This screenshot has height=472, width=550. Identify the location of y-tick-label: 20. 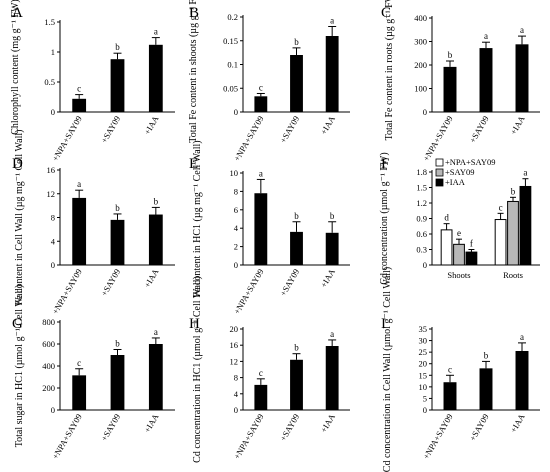
(423, 364).